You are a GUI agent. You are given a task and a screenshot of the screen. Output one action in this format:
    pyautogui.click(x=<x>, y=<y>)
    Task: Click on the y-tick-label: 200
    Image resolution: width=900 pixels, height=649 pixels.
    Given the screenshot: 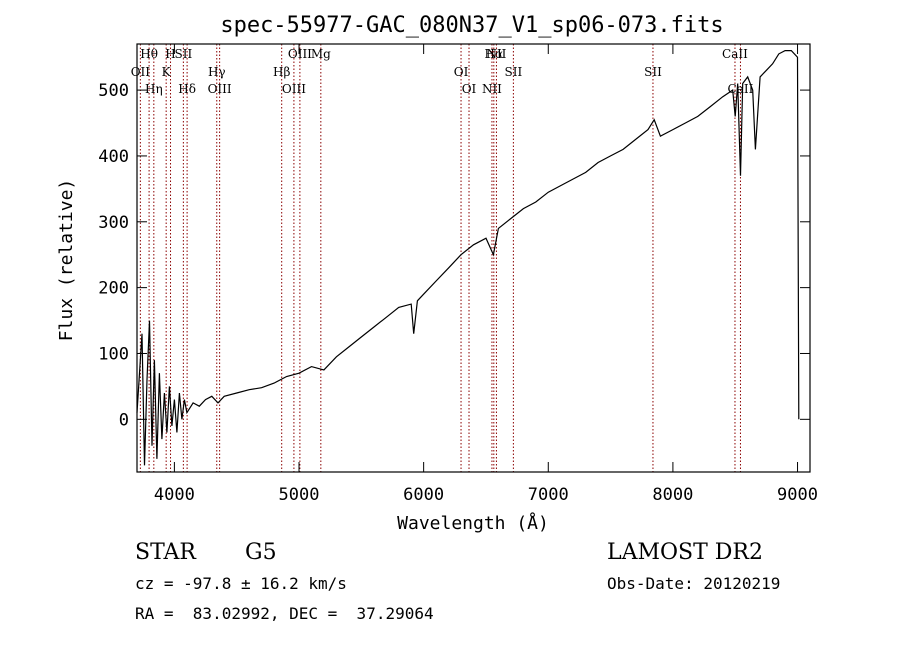 What is the action you would take?
    pyautogui.click(x=113, y=289)
    